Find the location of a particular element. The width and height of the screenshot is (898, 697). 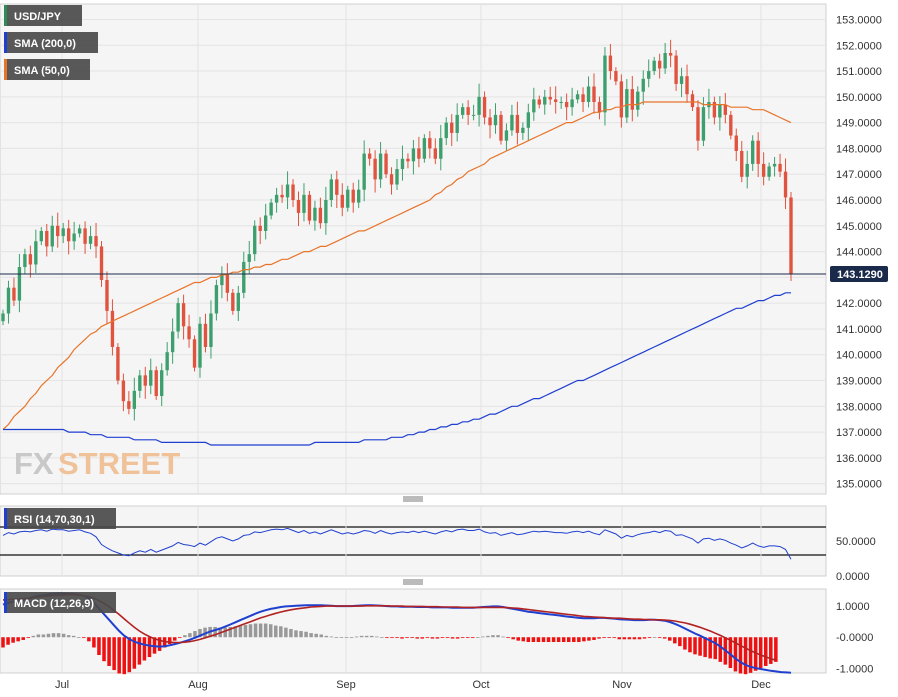

y-tick-label: 137.0000 is located at coordinates (859, 433).